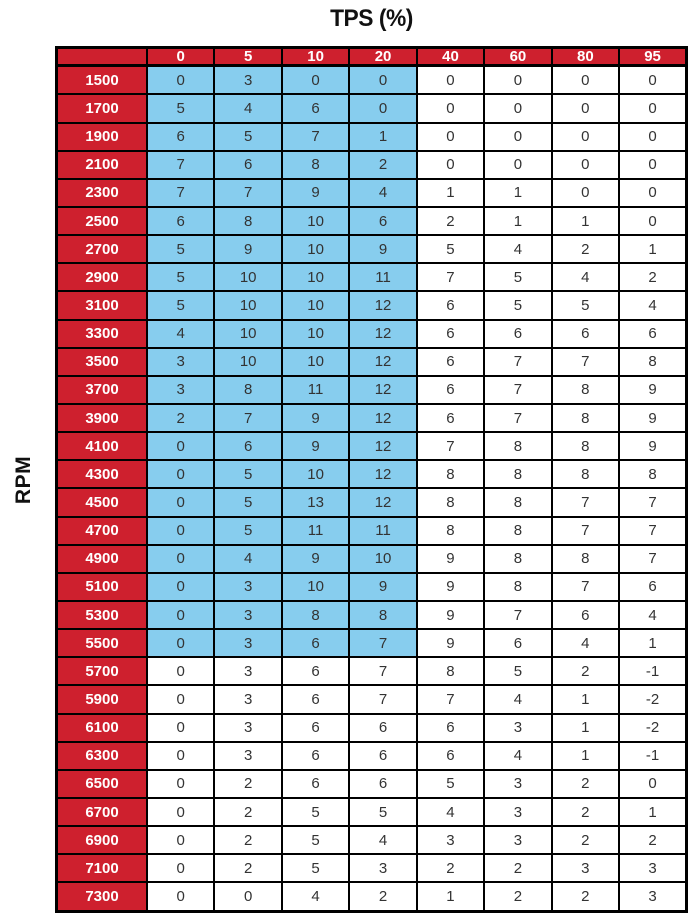 This screenshot has width=700, height=918. I want to click on cell-3500-5: 10, so click(248, 361).